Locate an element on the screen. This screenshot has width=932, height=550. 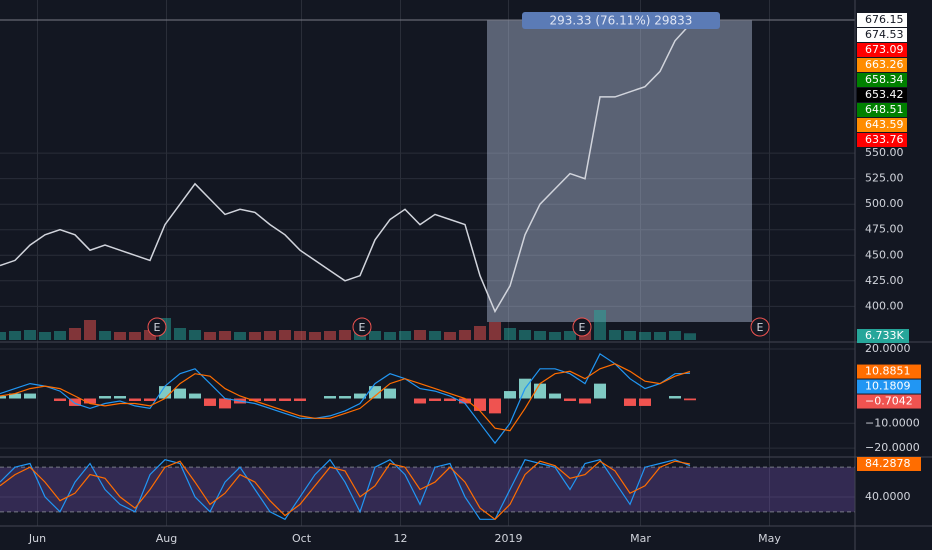
y-tick-label: −20.0000 is located at coordinates (892, 447).